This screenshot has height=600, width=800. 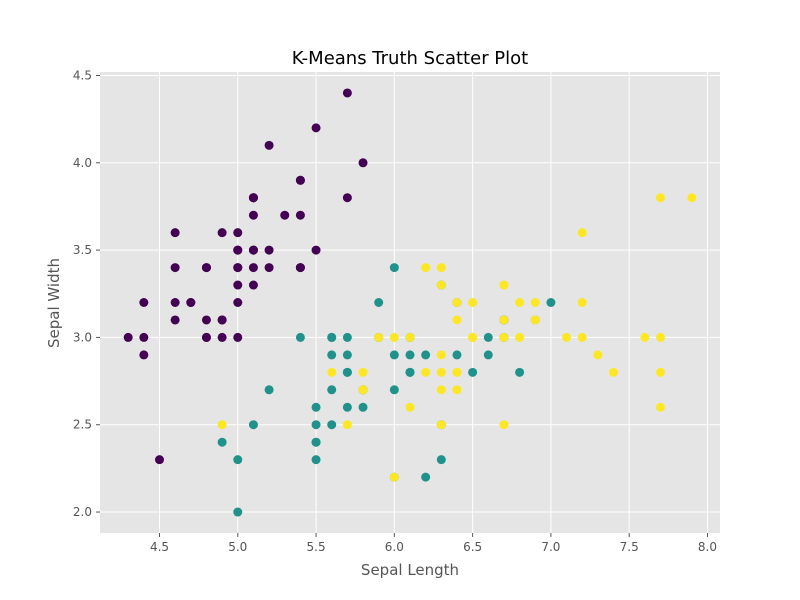 What do you see at coordinates (82, 512) in the screenshot?
I see `y-tick-label: 2.0` at bounding box center [82, 512].